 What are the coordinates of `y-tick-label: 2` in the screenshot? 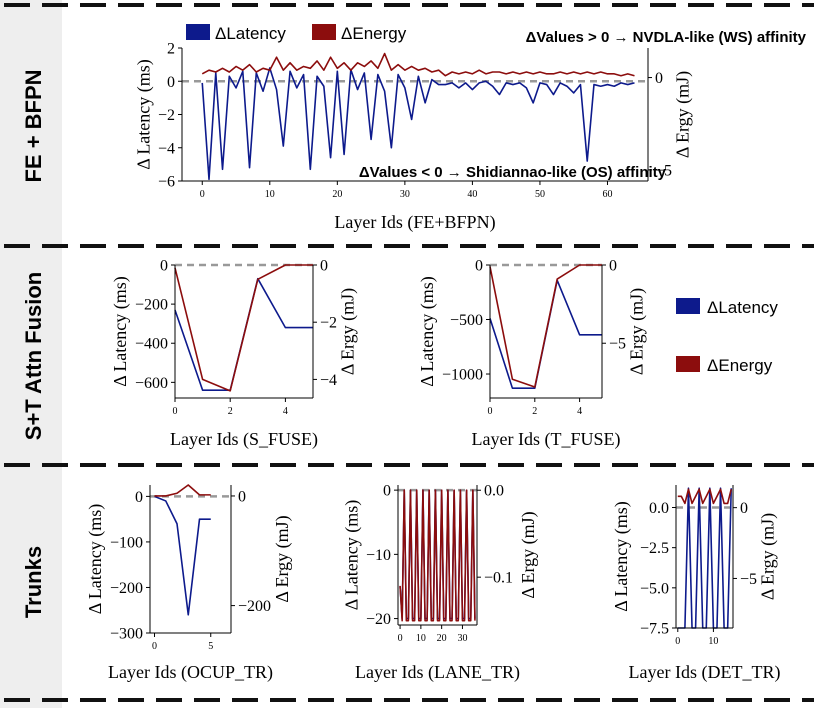 It's located at (171, 49).